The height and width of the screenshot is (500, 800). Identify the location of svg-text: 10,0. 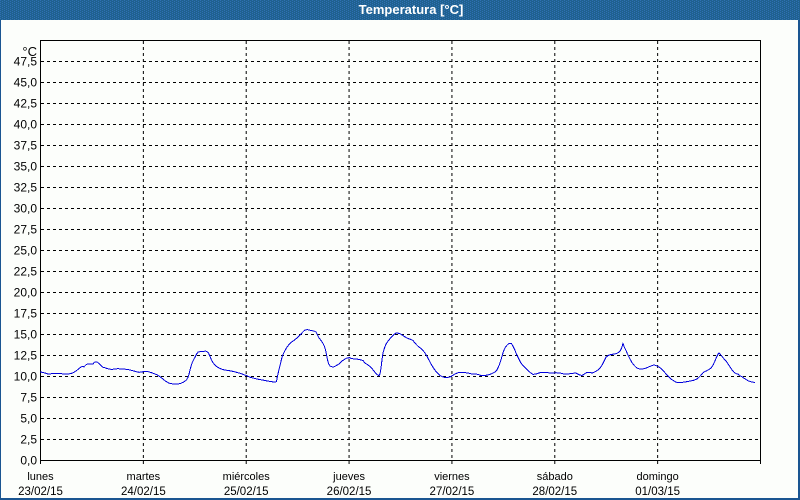
(26, 377).